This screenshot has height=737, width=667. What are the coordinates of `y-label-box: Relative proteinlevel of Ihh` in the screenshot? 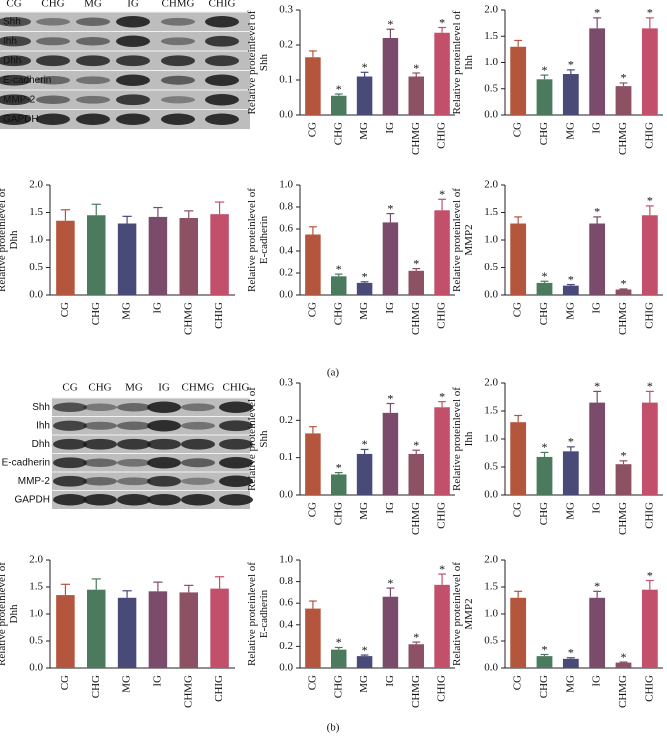 It's located at (463, 63).